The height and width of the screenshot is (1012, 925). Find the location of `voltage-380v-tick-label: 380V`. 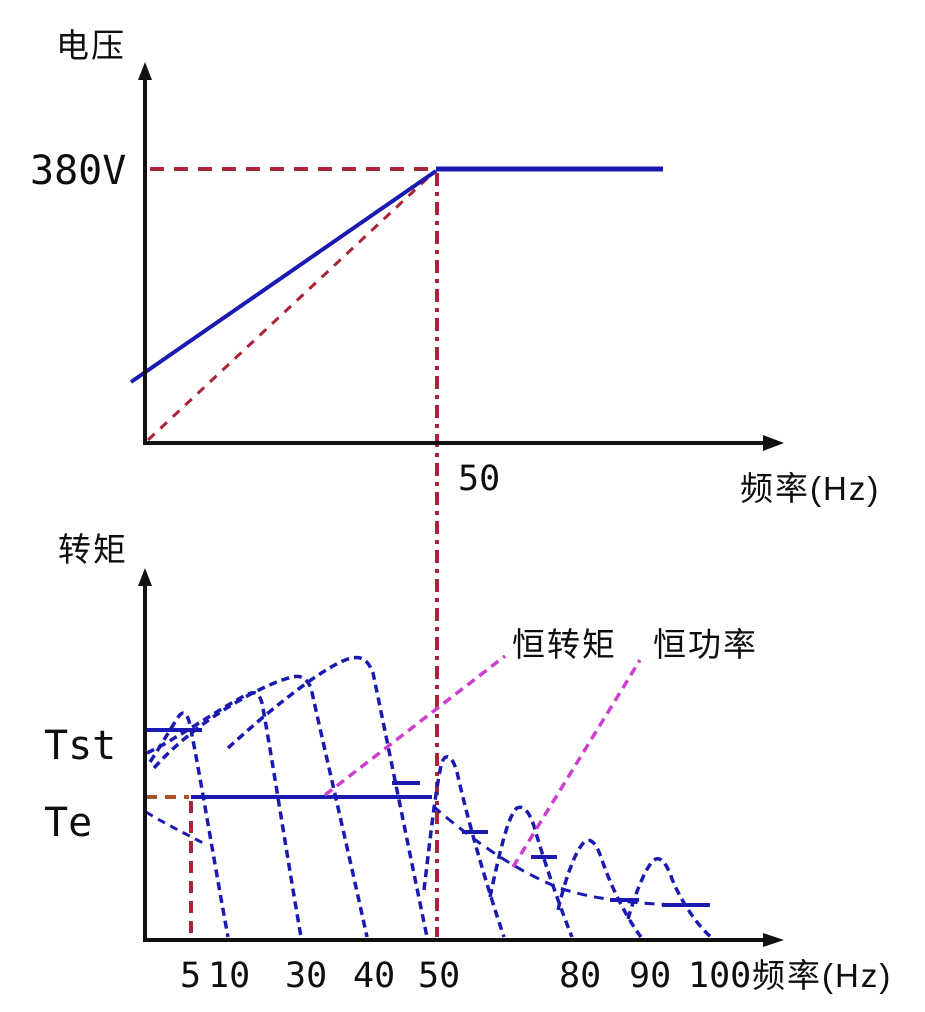

voltage-380v-tick-label: 380V is located at coordinates (78, 171).